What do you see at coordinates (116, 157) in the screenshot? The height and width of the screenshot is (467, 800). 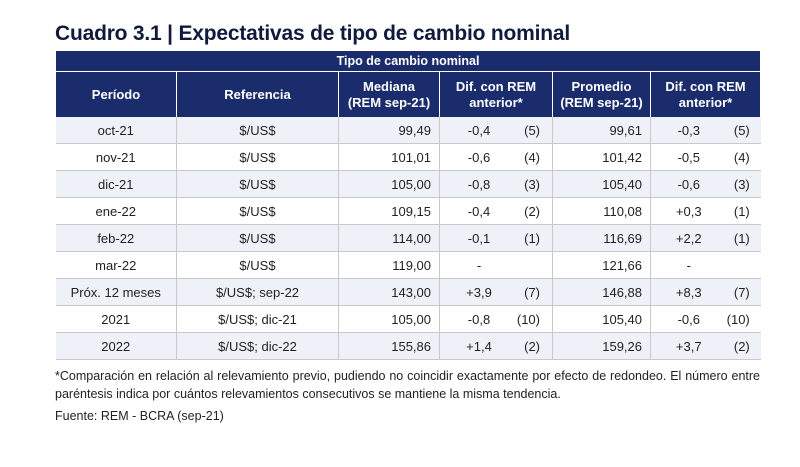 I see `cell-periodo: nov-21` at bounding box center [116, 157].